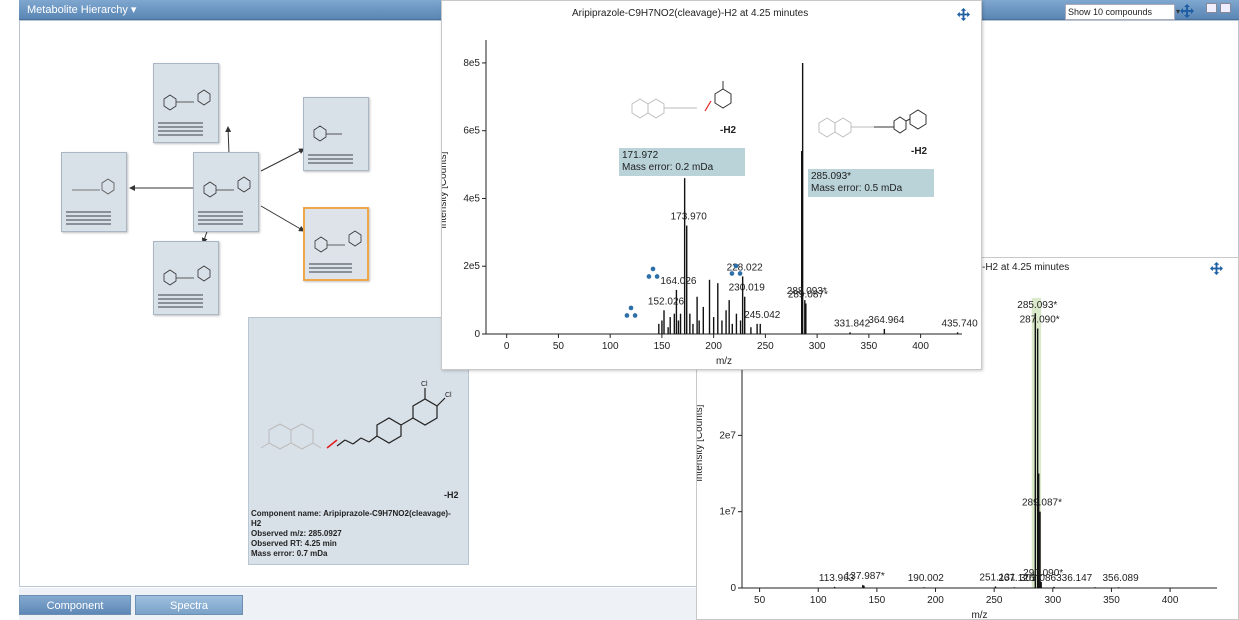 This screenshot has width=1239, height=620. Describe the element at coordinates (94, 192) in the screenshot. I see `metabolite-node-left` at that location.